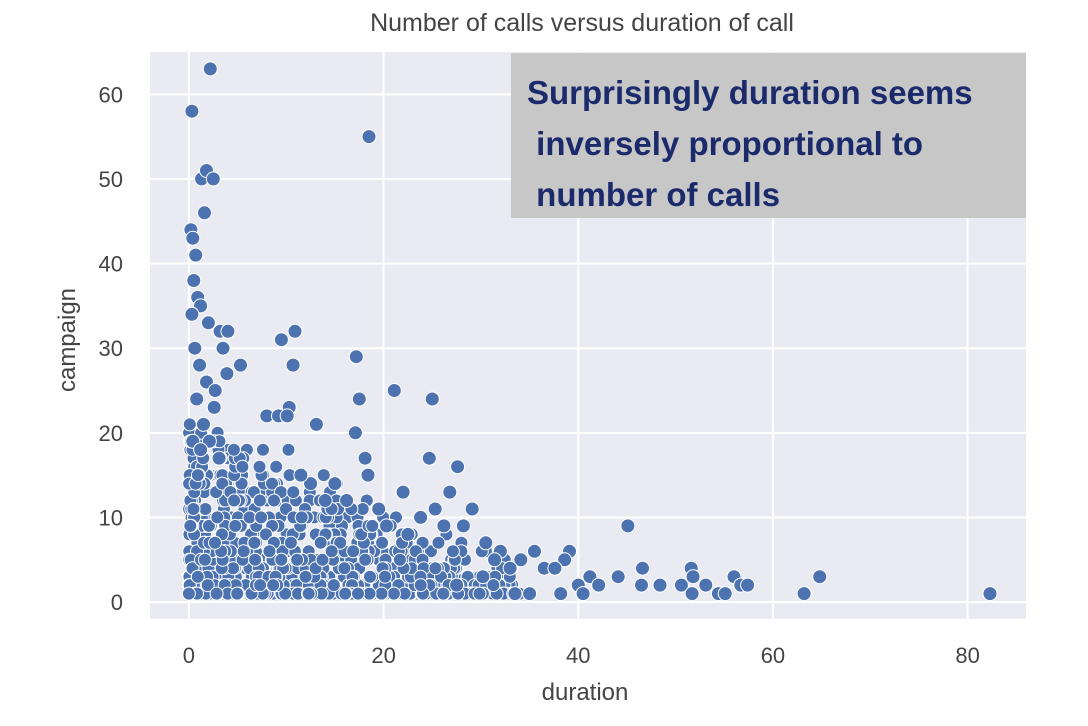 This screenshot has width=1088, height=726. What do you see at coordinates (383, 655) in the screenshot?
I see `x-tick-label: 20` at bounding box center [383, 655].